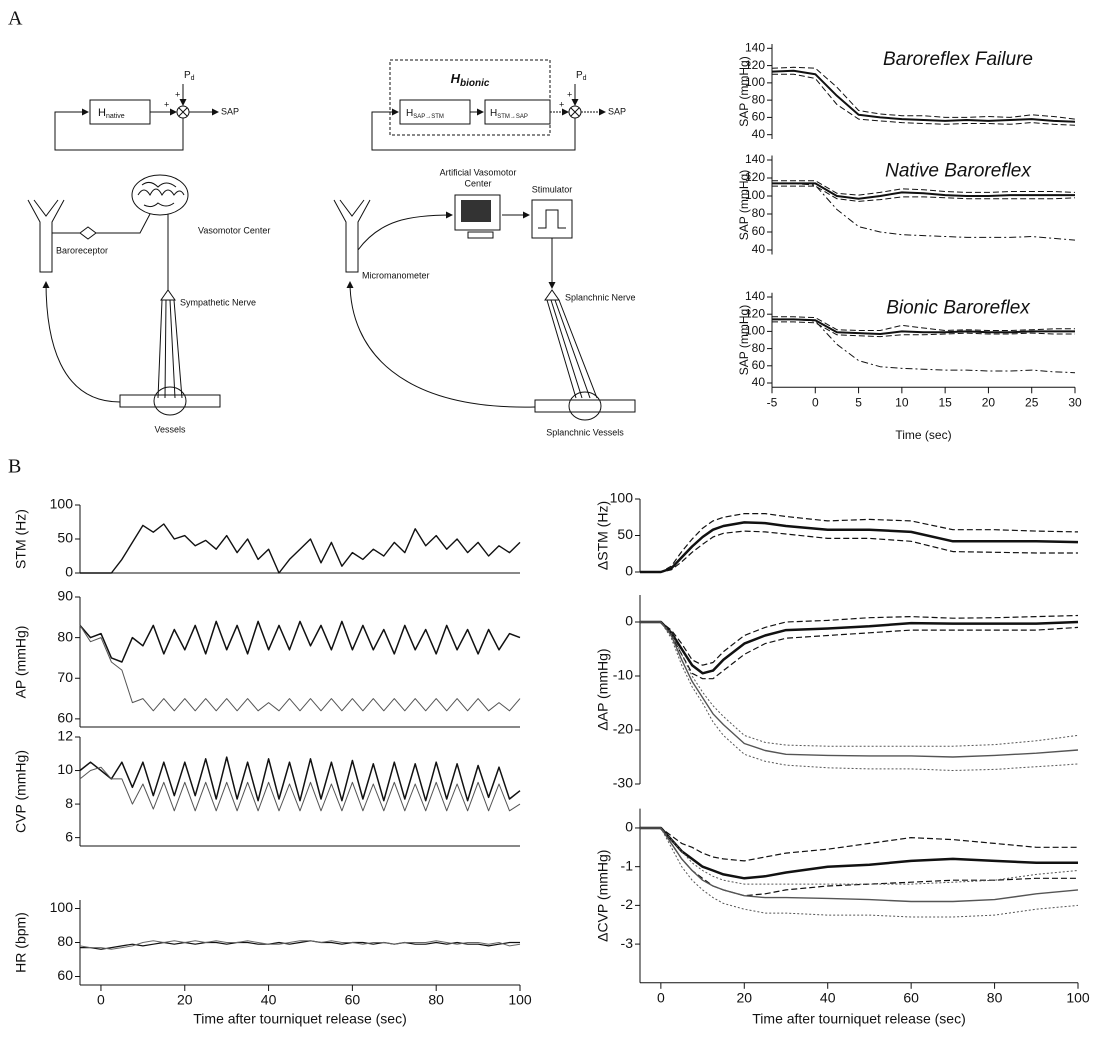 Image resolution: width=1094 pixels, height=1041 pixels. I want to click on bionic-block-diagram: Hbionic HSAP→STM HSTM→SAP + + Pd SAP, so click(498, 105).